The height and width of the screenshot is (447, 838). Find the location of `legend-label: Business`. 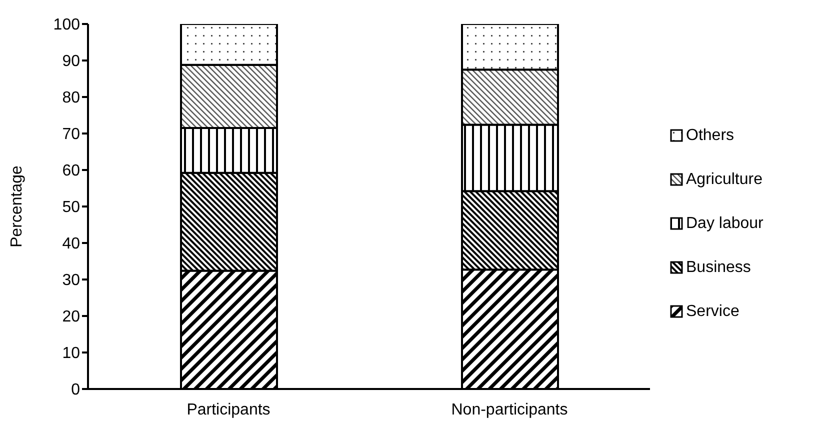

legend-label: Business is located at coordinates (718, 267).